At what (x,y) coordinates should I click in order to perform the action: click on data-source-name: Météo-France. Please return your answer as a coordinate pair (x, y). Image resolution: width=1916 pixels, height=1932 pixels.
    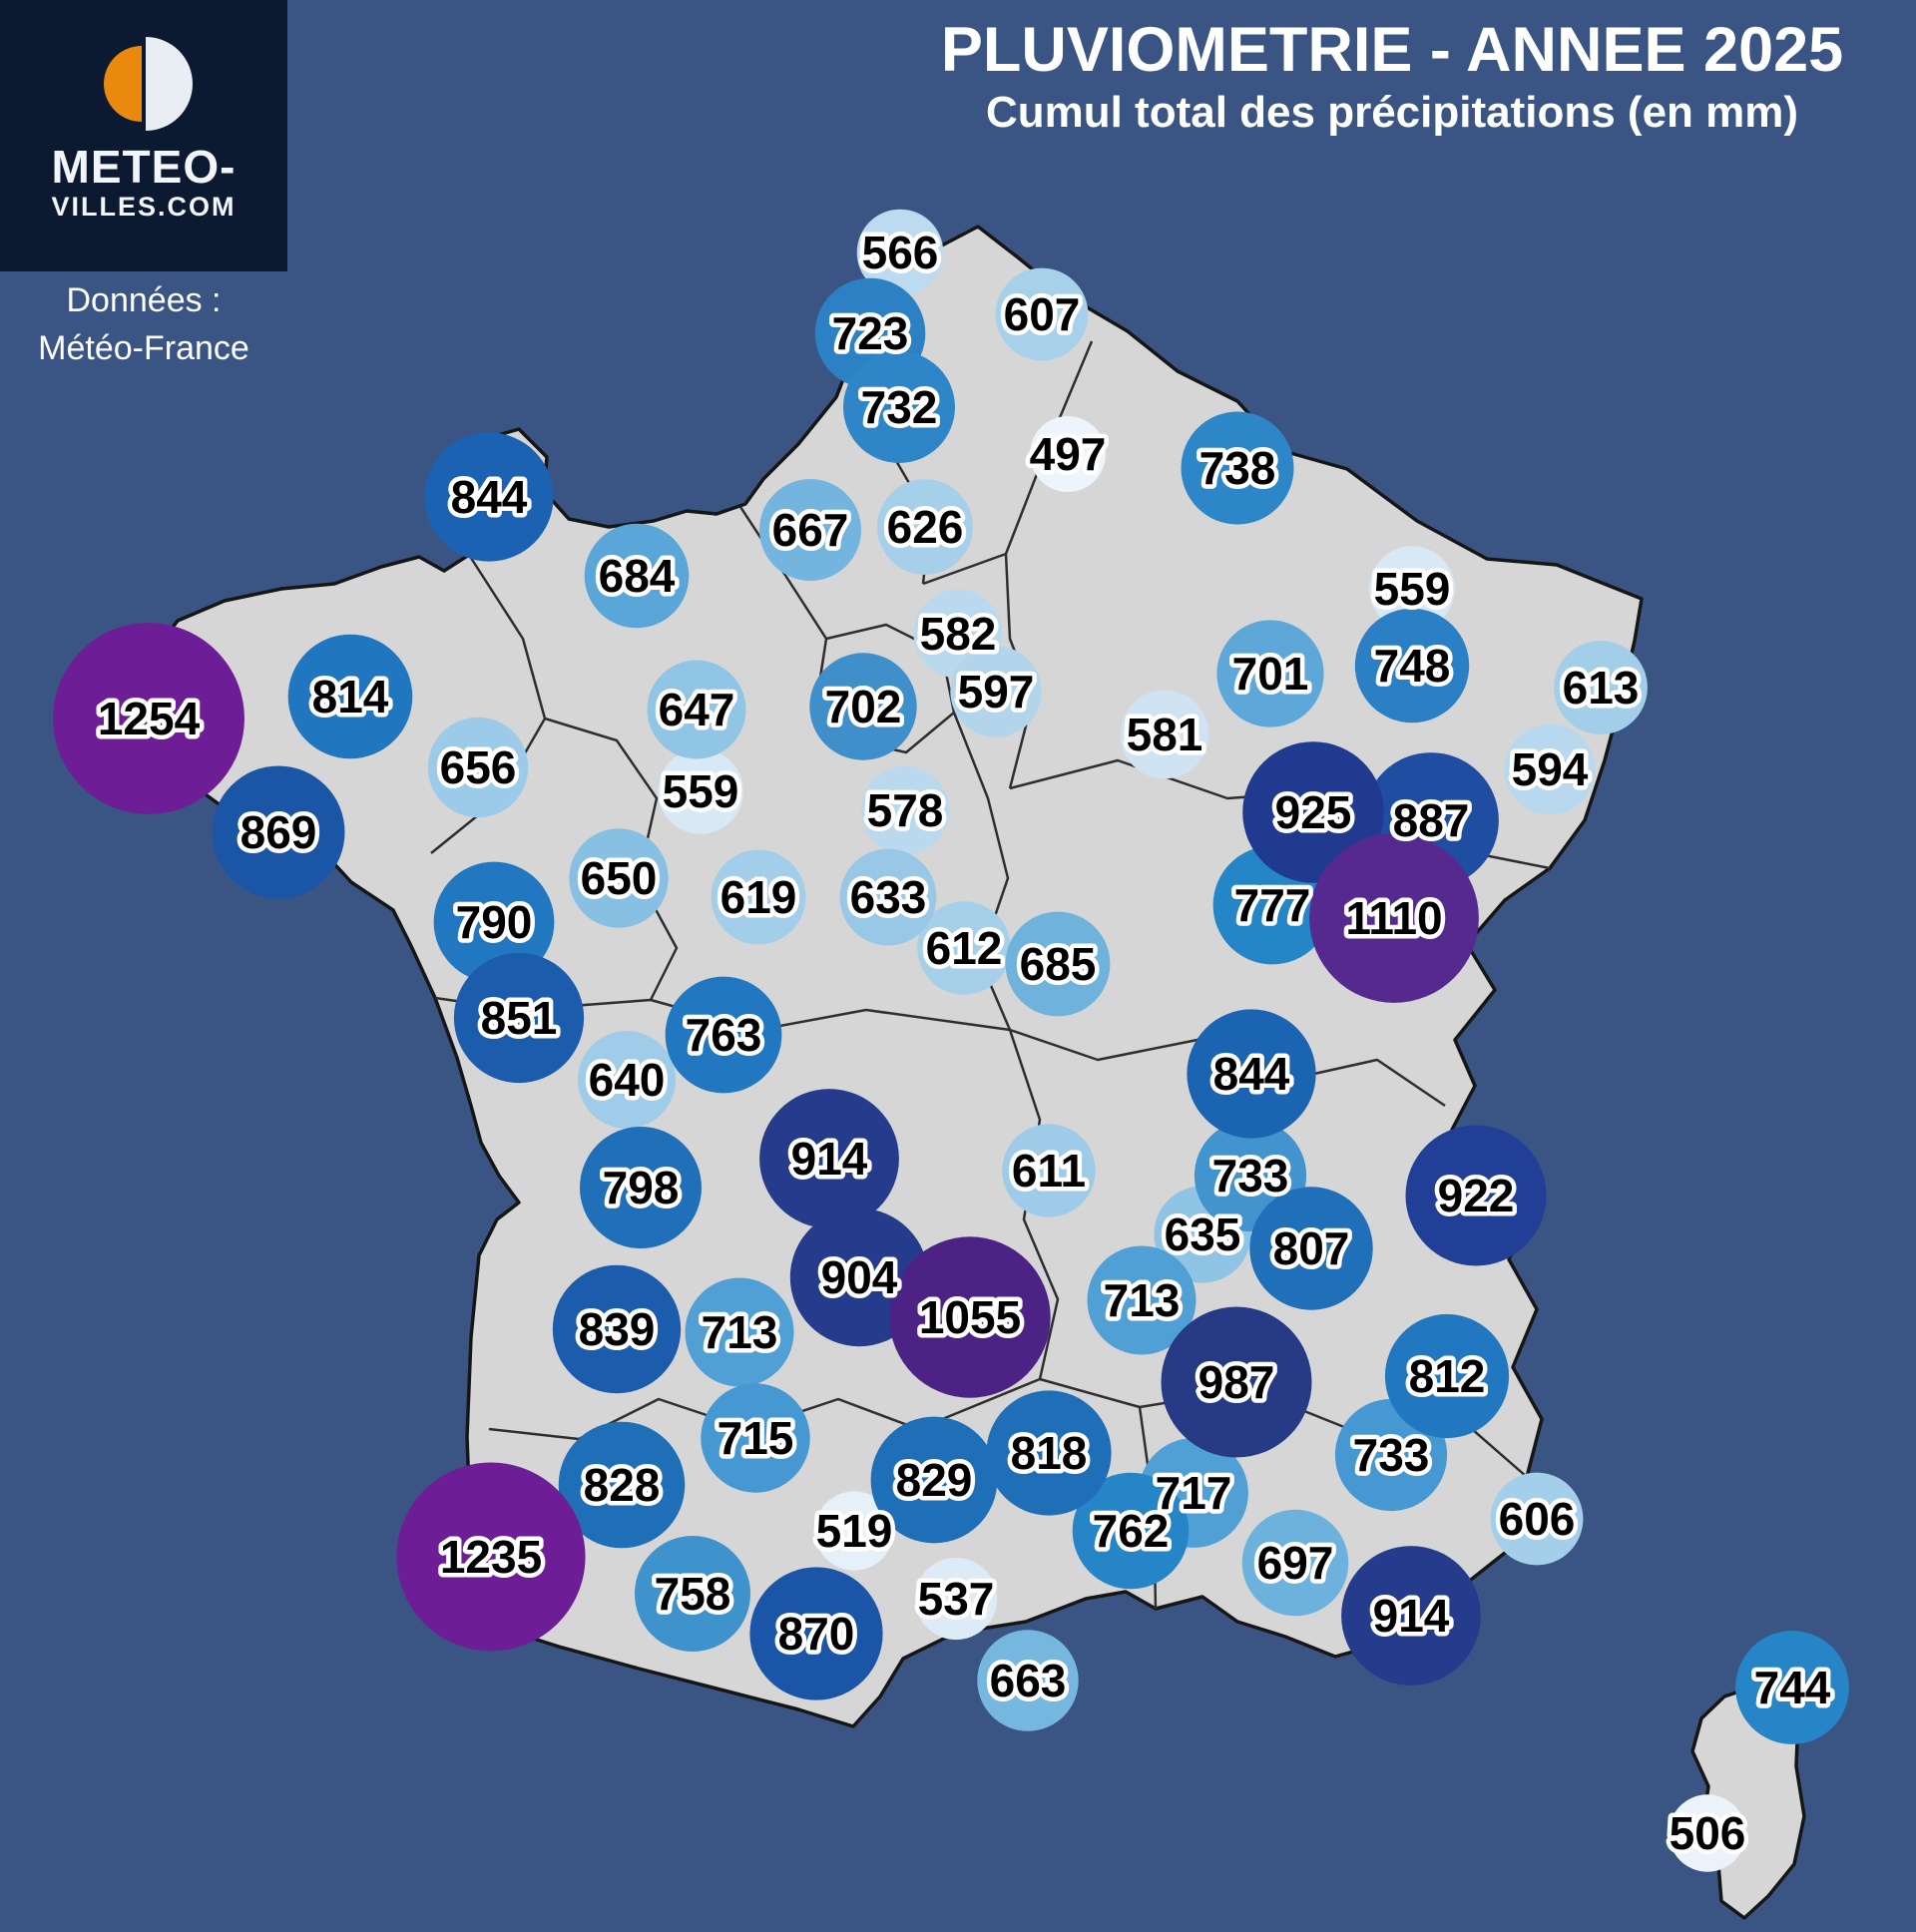
    Looking at the image, I should click on (143, 348).